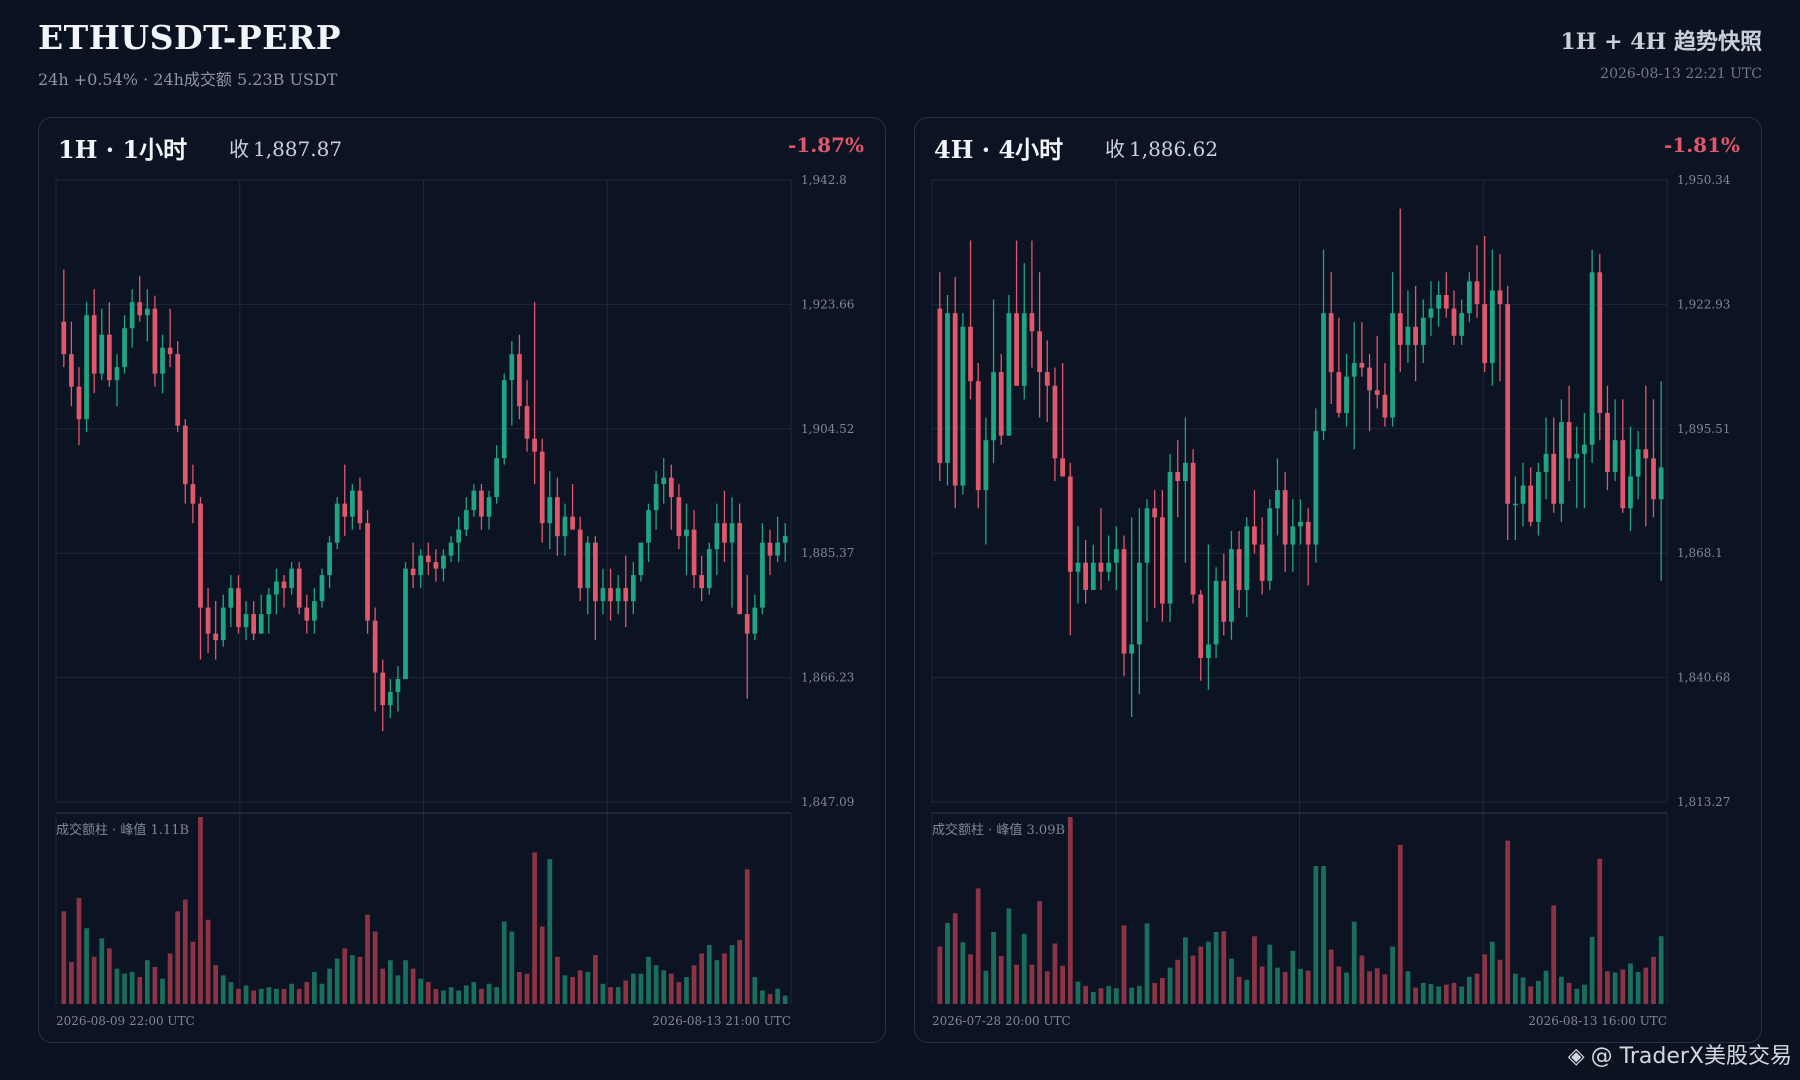 The image size is (1800, 1080). I want to click on y-tick-label: 1,942.8, so click(824, 180).